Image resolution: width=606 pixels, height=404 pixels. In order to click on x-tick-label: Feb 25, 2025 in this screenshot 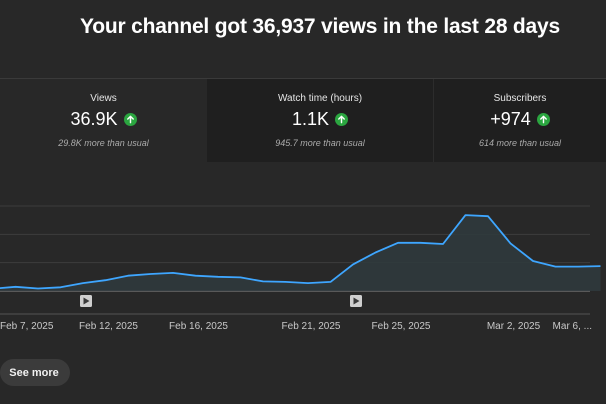, I will do `click(401, 326)`.